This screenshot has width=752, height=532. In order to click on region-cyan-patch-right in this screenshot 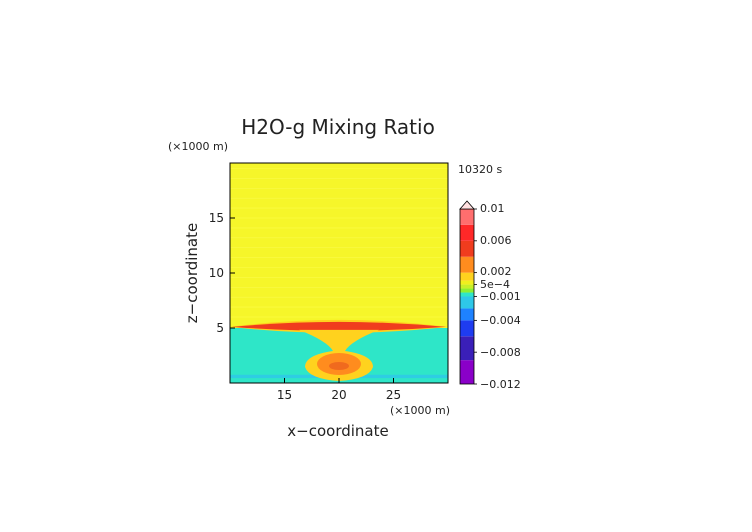, I will do `click(357, 348)`.